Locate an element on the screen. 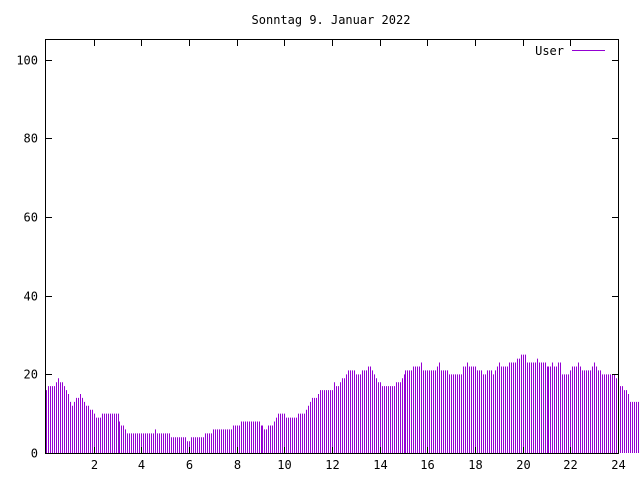 Image resolution: width=640 pixels, height=480 pixels. x-tick-label: 8 is located at coordinates (237, 465).